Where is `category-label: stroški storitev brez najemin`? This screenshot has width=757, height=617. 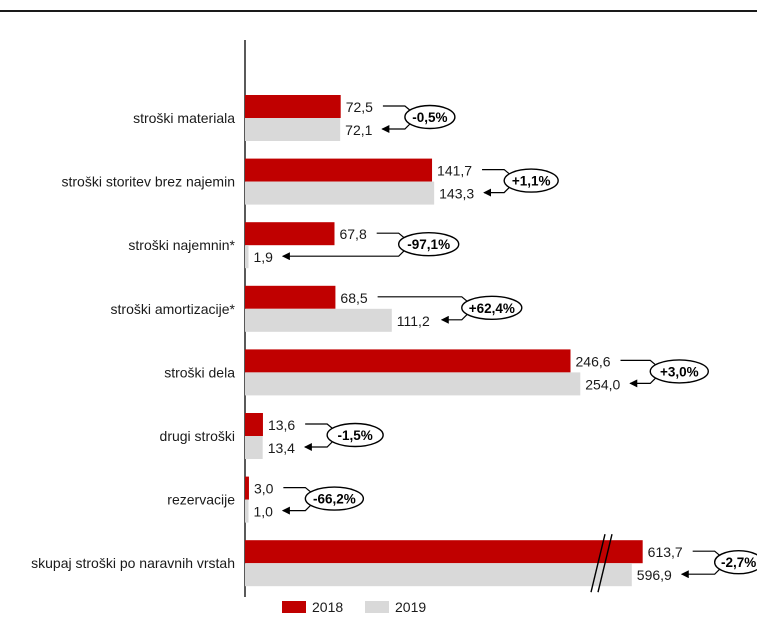
category-label: stroški storitev brez najemin is located at coordinates (148, 182).